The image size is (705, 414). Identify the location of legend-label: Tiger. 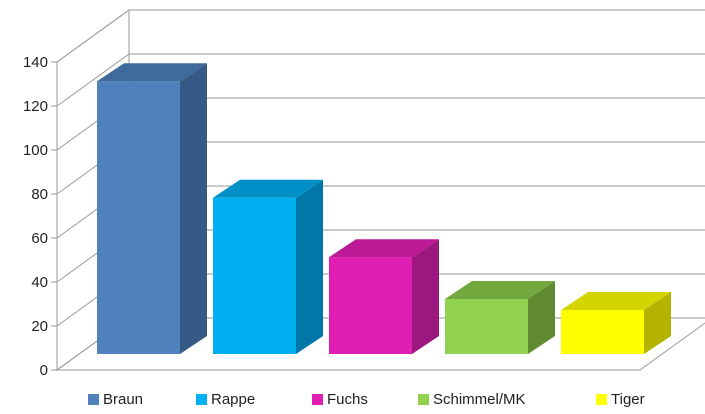
(628, 399).